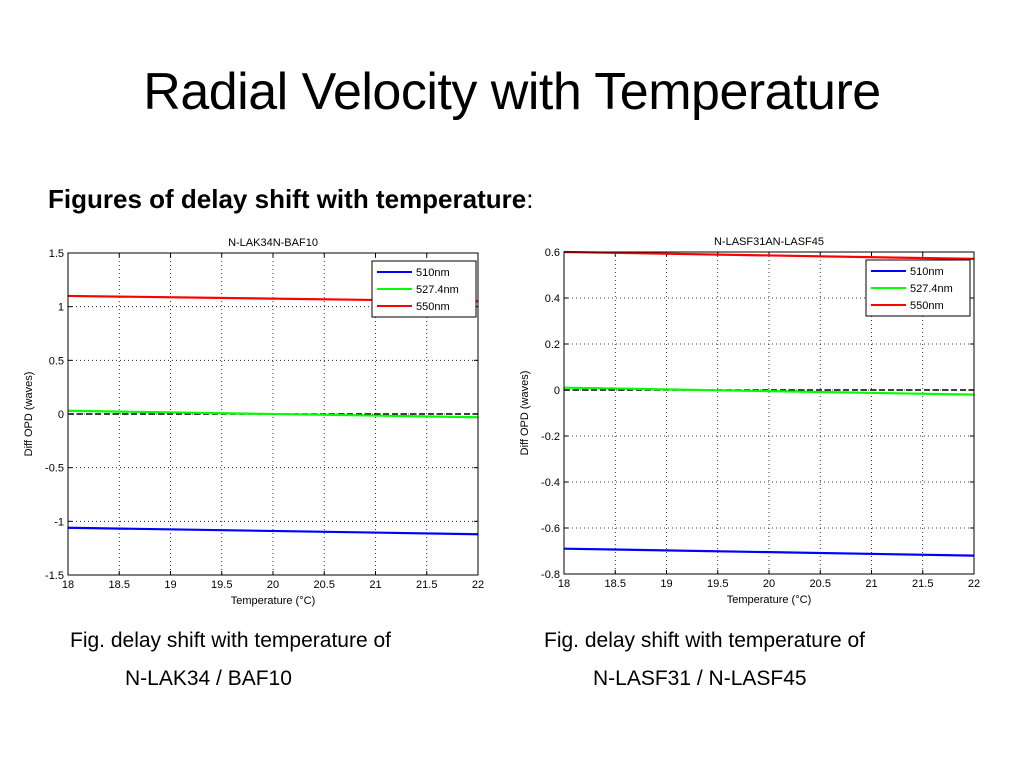 The width and height of the screenshot is (1024, 768). What do you see at coordinates (230, 640) in the screenshot?
I see `caption-left-line1: Fig. delay shift with temperature of` at bounding box center [230, 640].